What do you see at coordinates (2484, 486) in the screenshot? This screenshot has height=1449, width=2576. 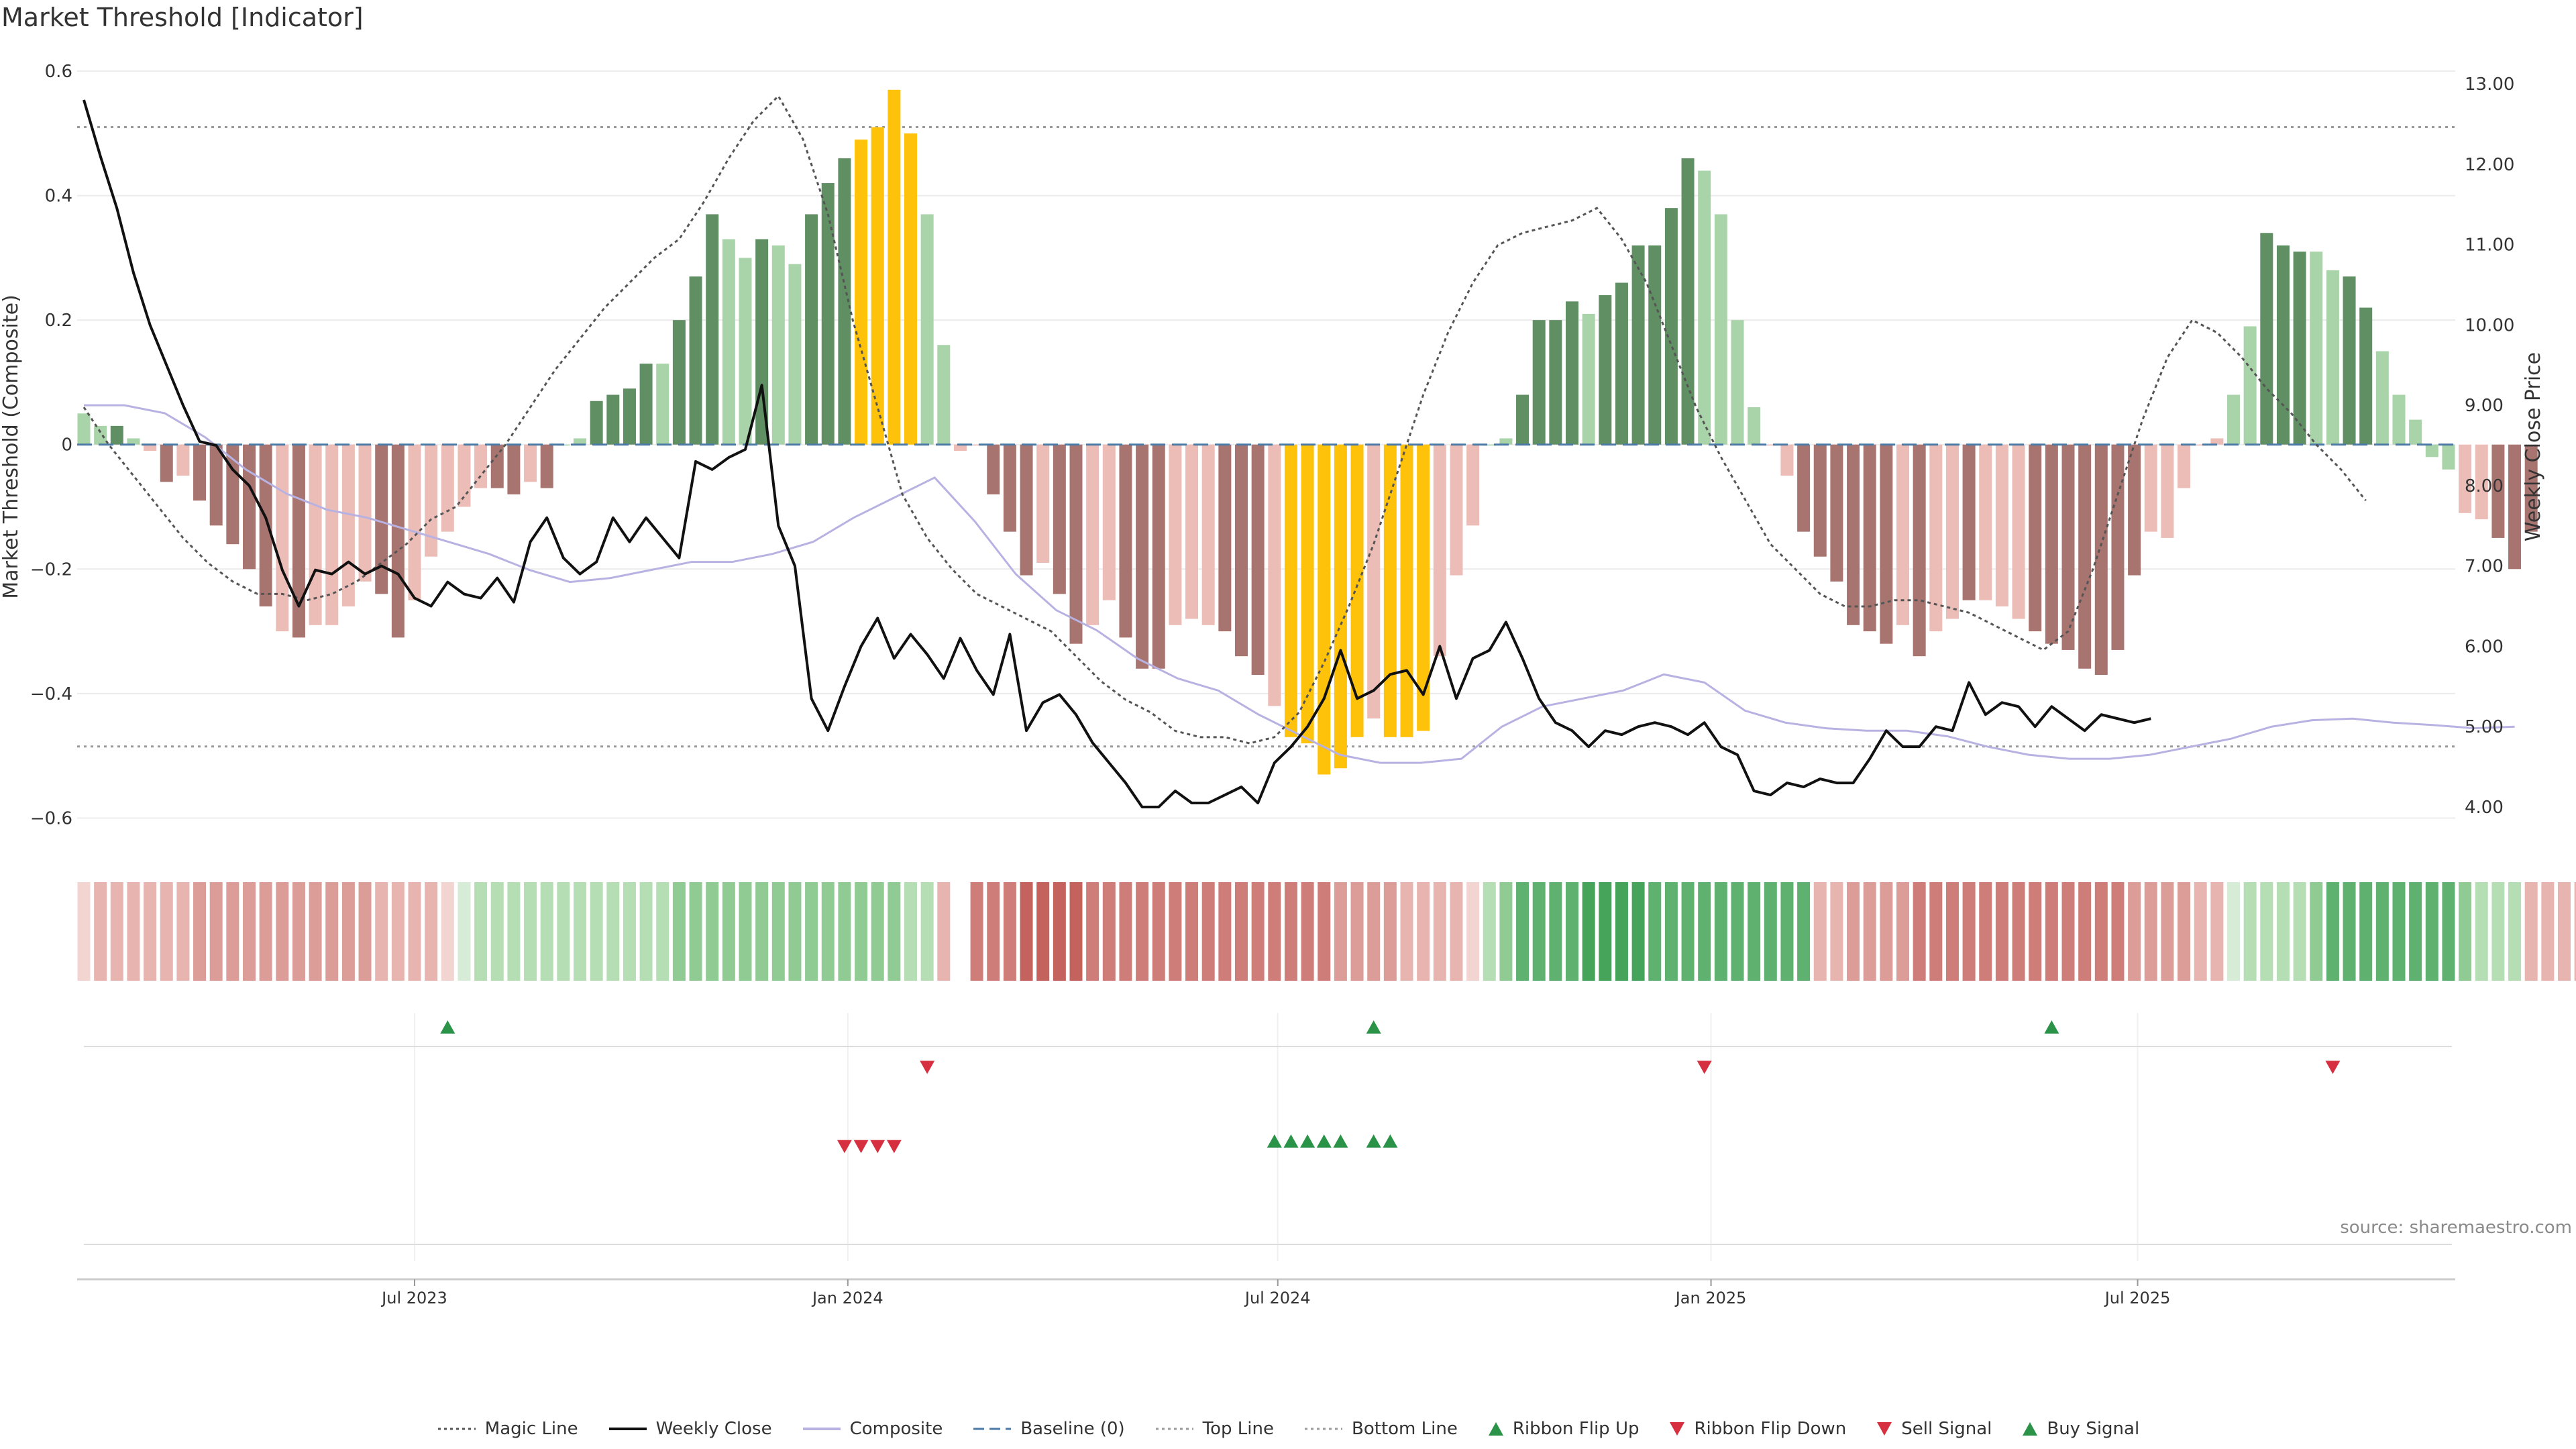 I see `y2-tick-label: 8.00` at bounding box center [2484, 486].